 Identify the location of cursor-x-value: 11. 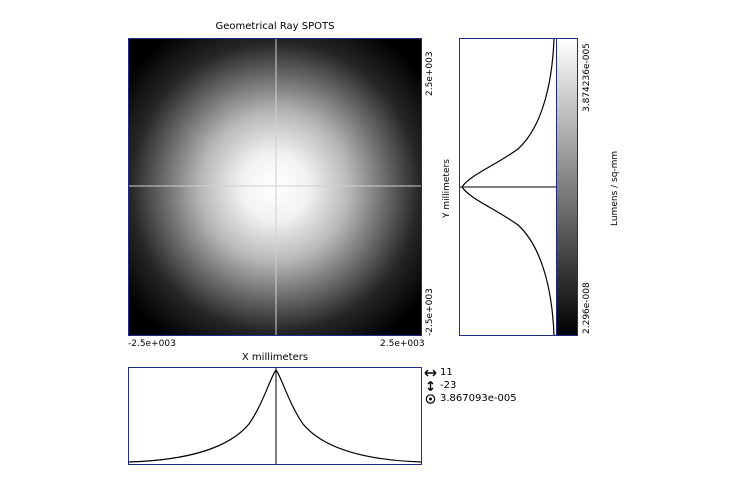
(446, 372).